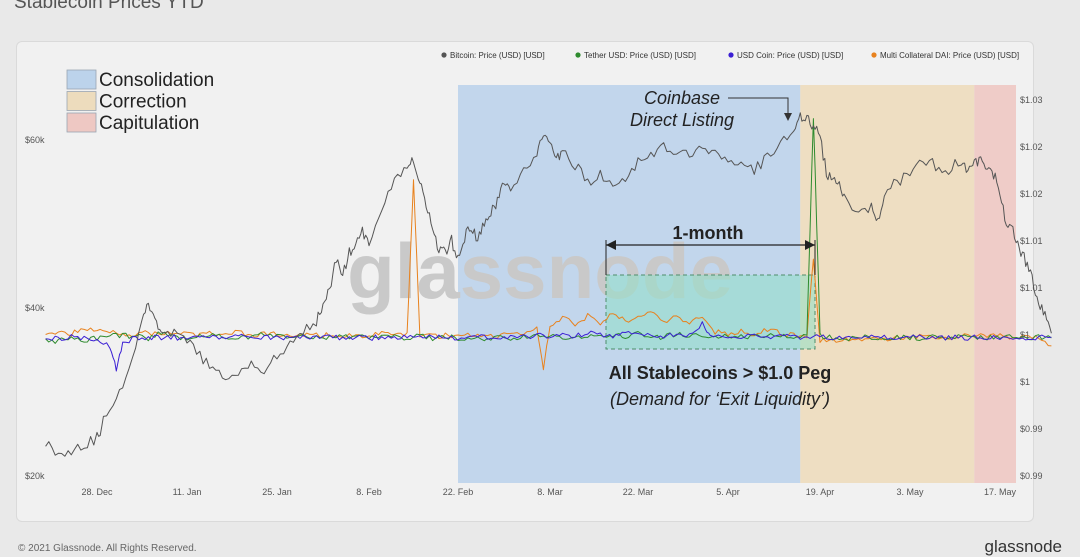 The width and height of the screenshot is (1080, 557). I want to click on y-left-tick-label: $40k, so click(35, 308).